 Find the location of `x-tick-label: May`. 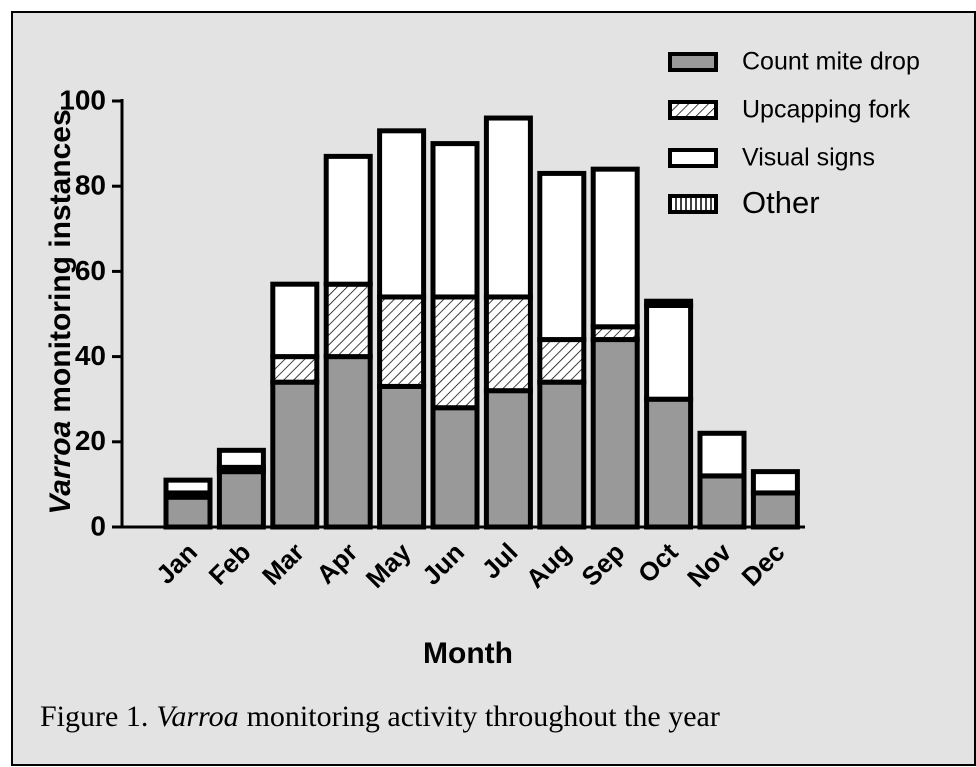

x-tick-label: May is located at coordinates (388, 565).